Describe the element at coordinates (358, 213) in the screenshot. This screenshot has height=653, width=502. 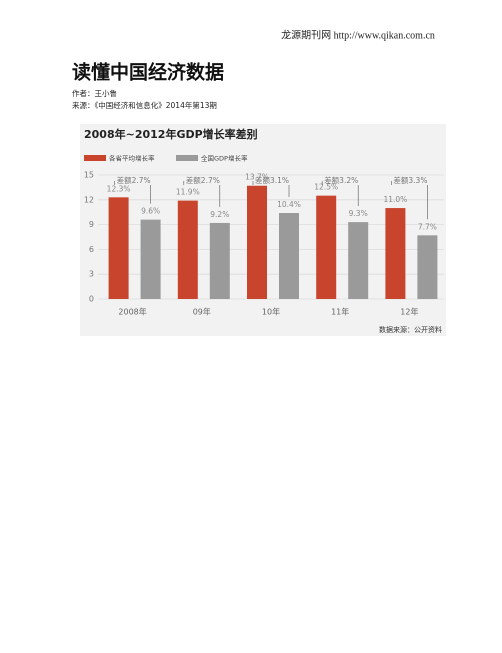
I see `value-label: 9.3%` at that location.